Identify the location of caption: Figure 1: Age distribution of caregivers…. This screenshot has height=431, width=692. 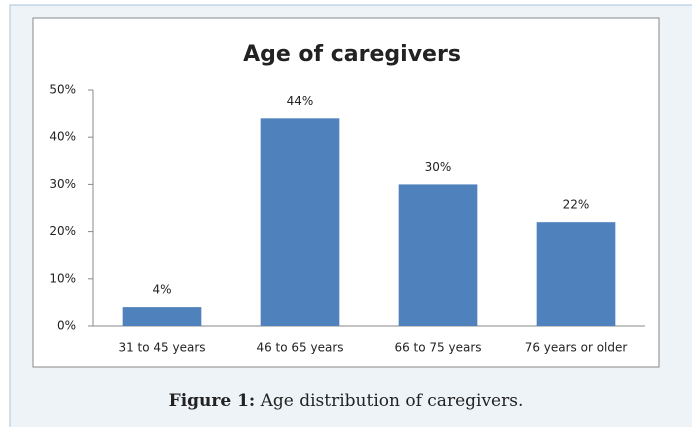
(346, 401).